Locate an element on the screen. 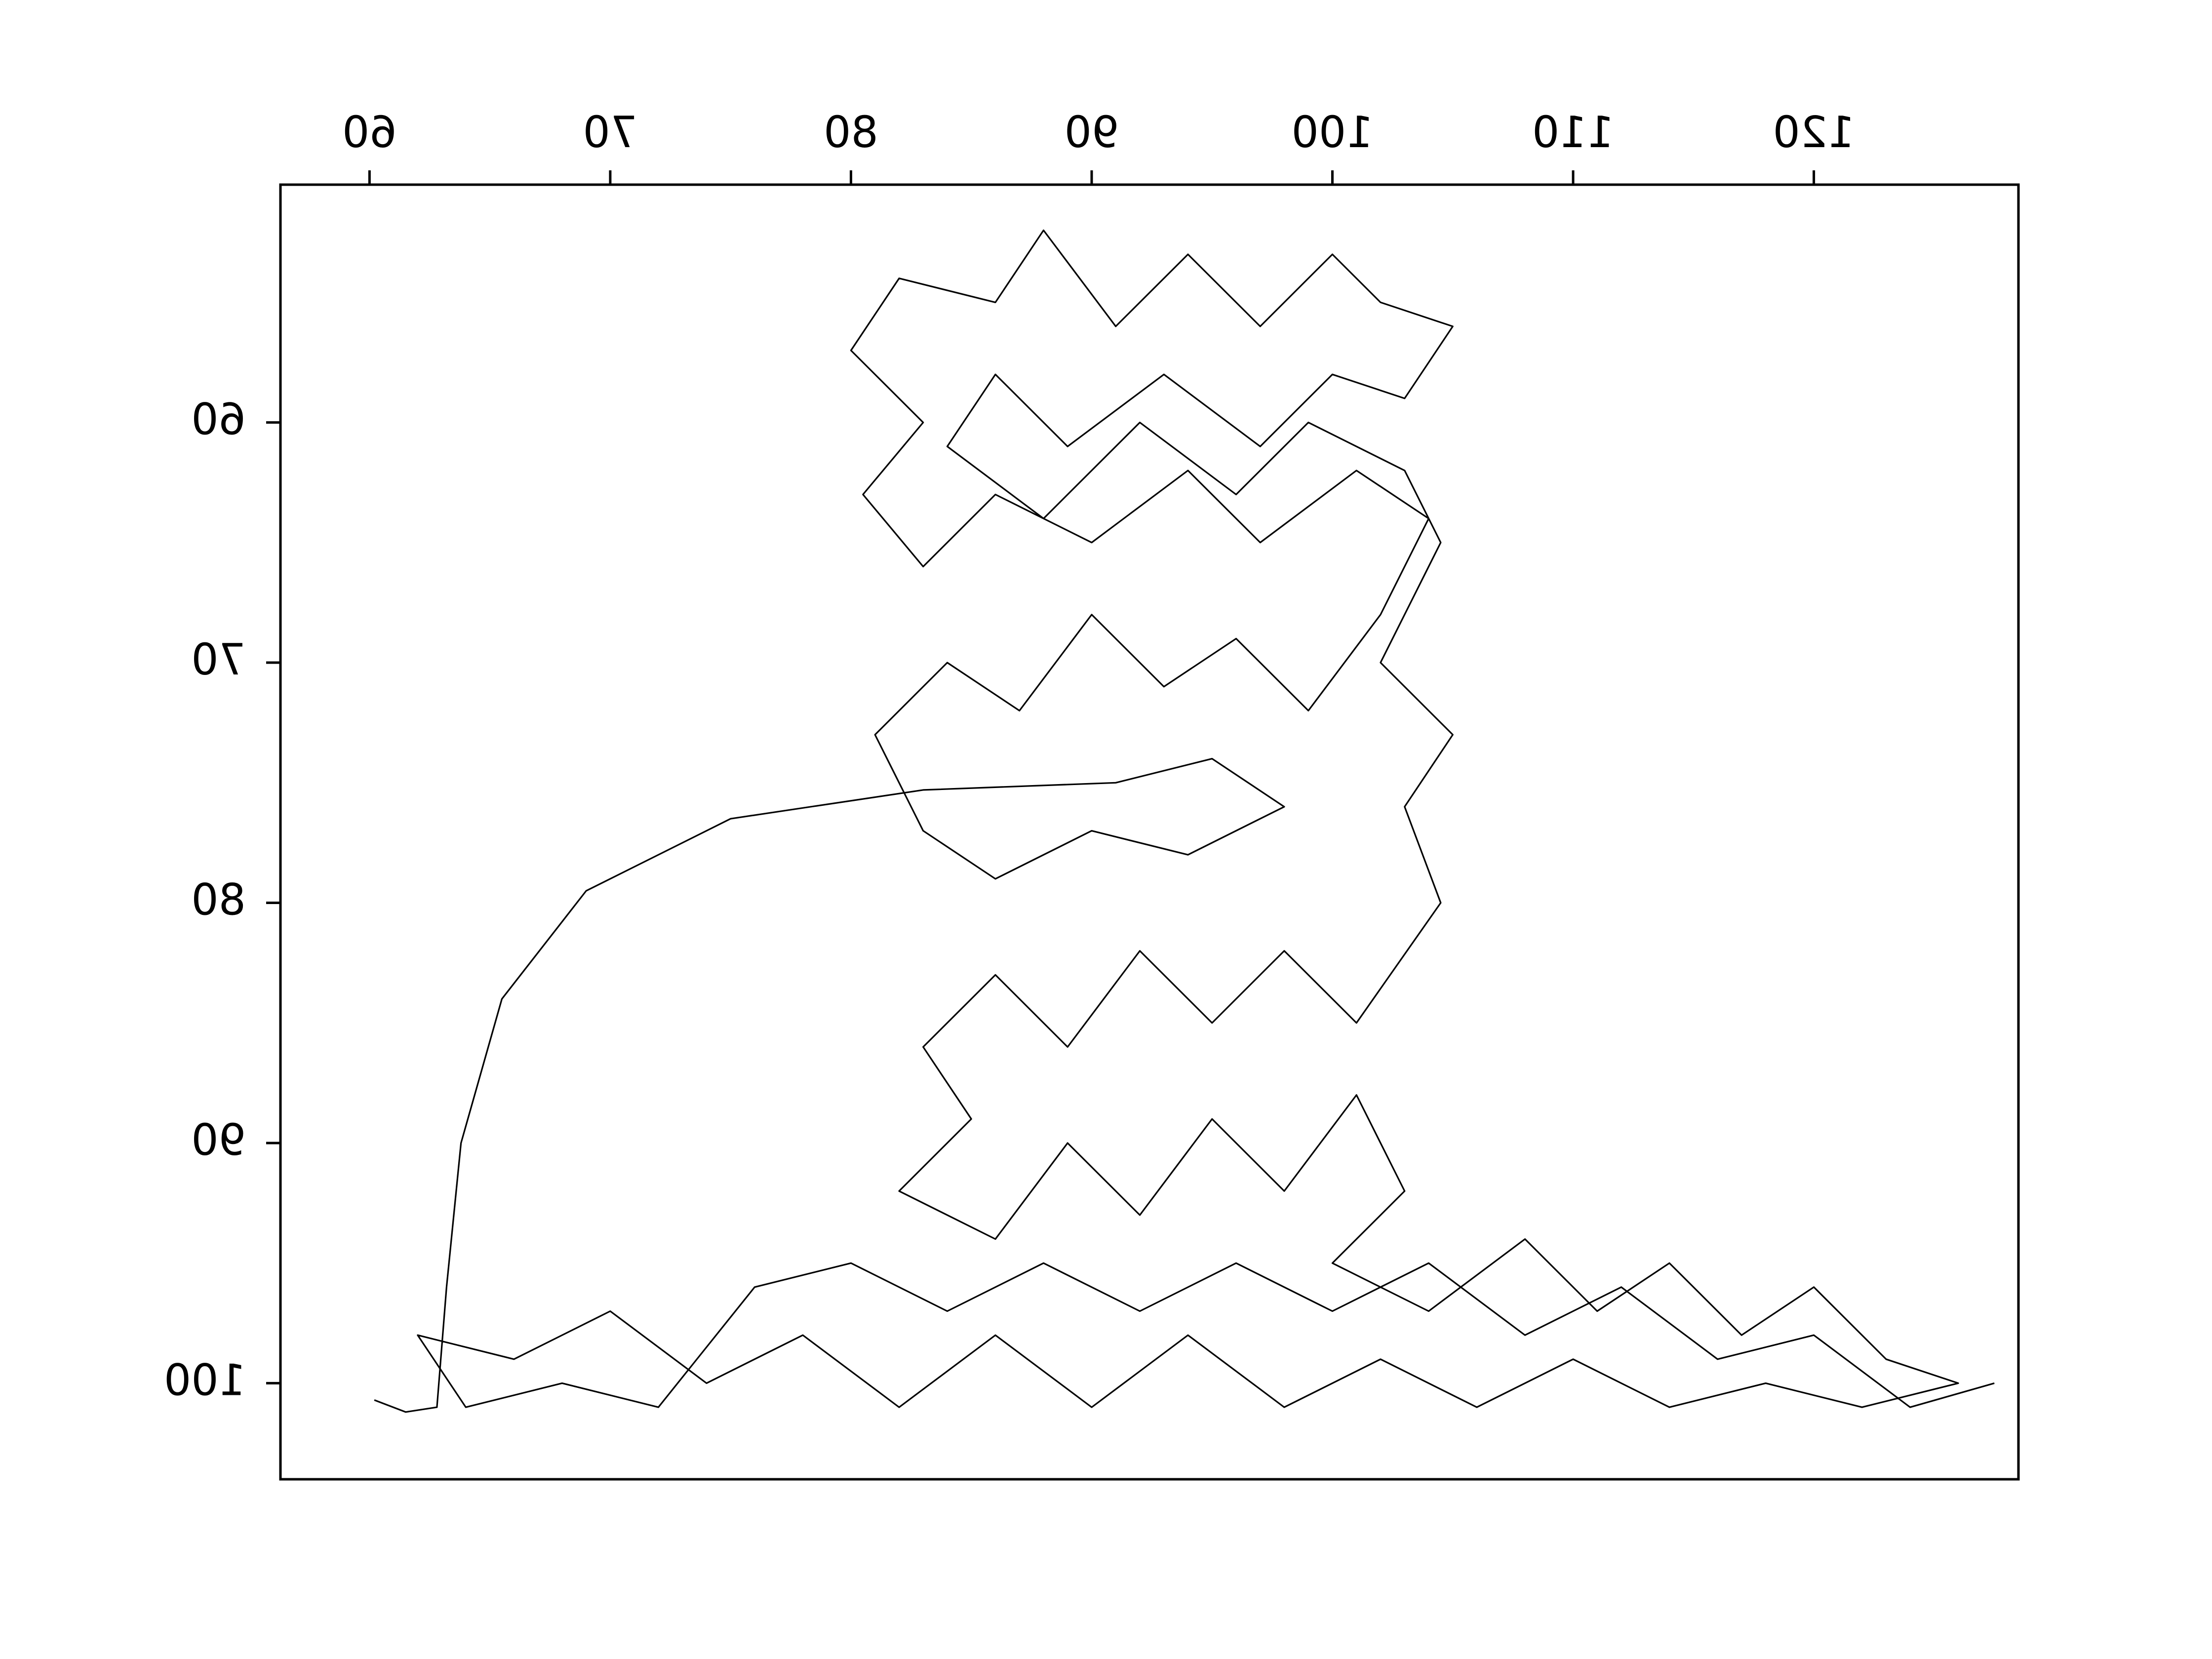 The image size is (2212, 1659). x-tick-label: 120 is located at coordinates (1814, 133).